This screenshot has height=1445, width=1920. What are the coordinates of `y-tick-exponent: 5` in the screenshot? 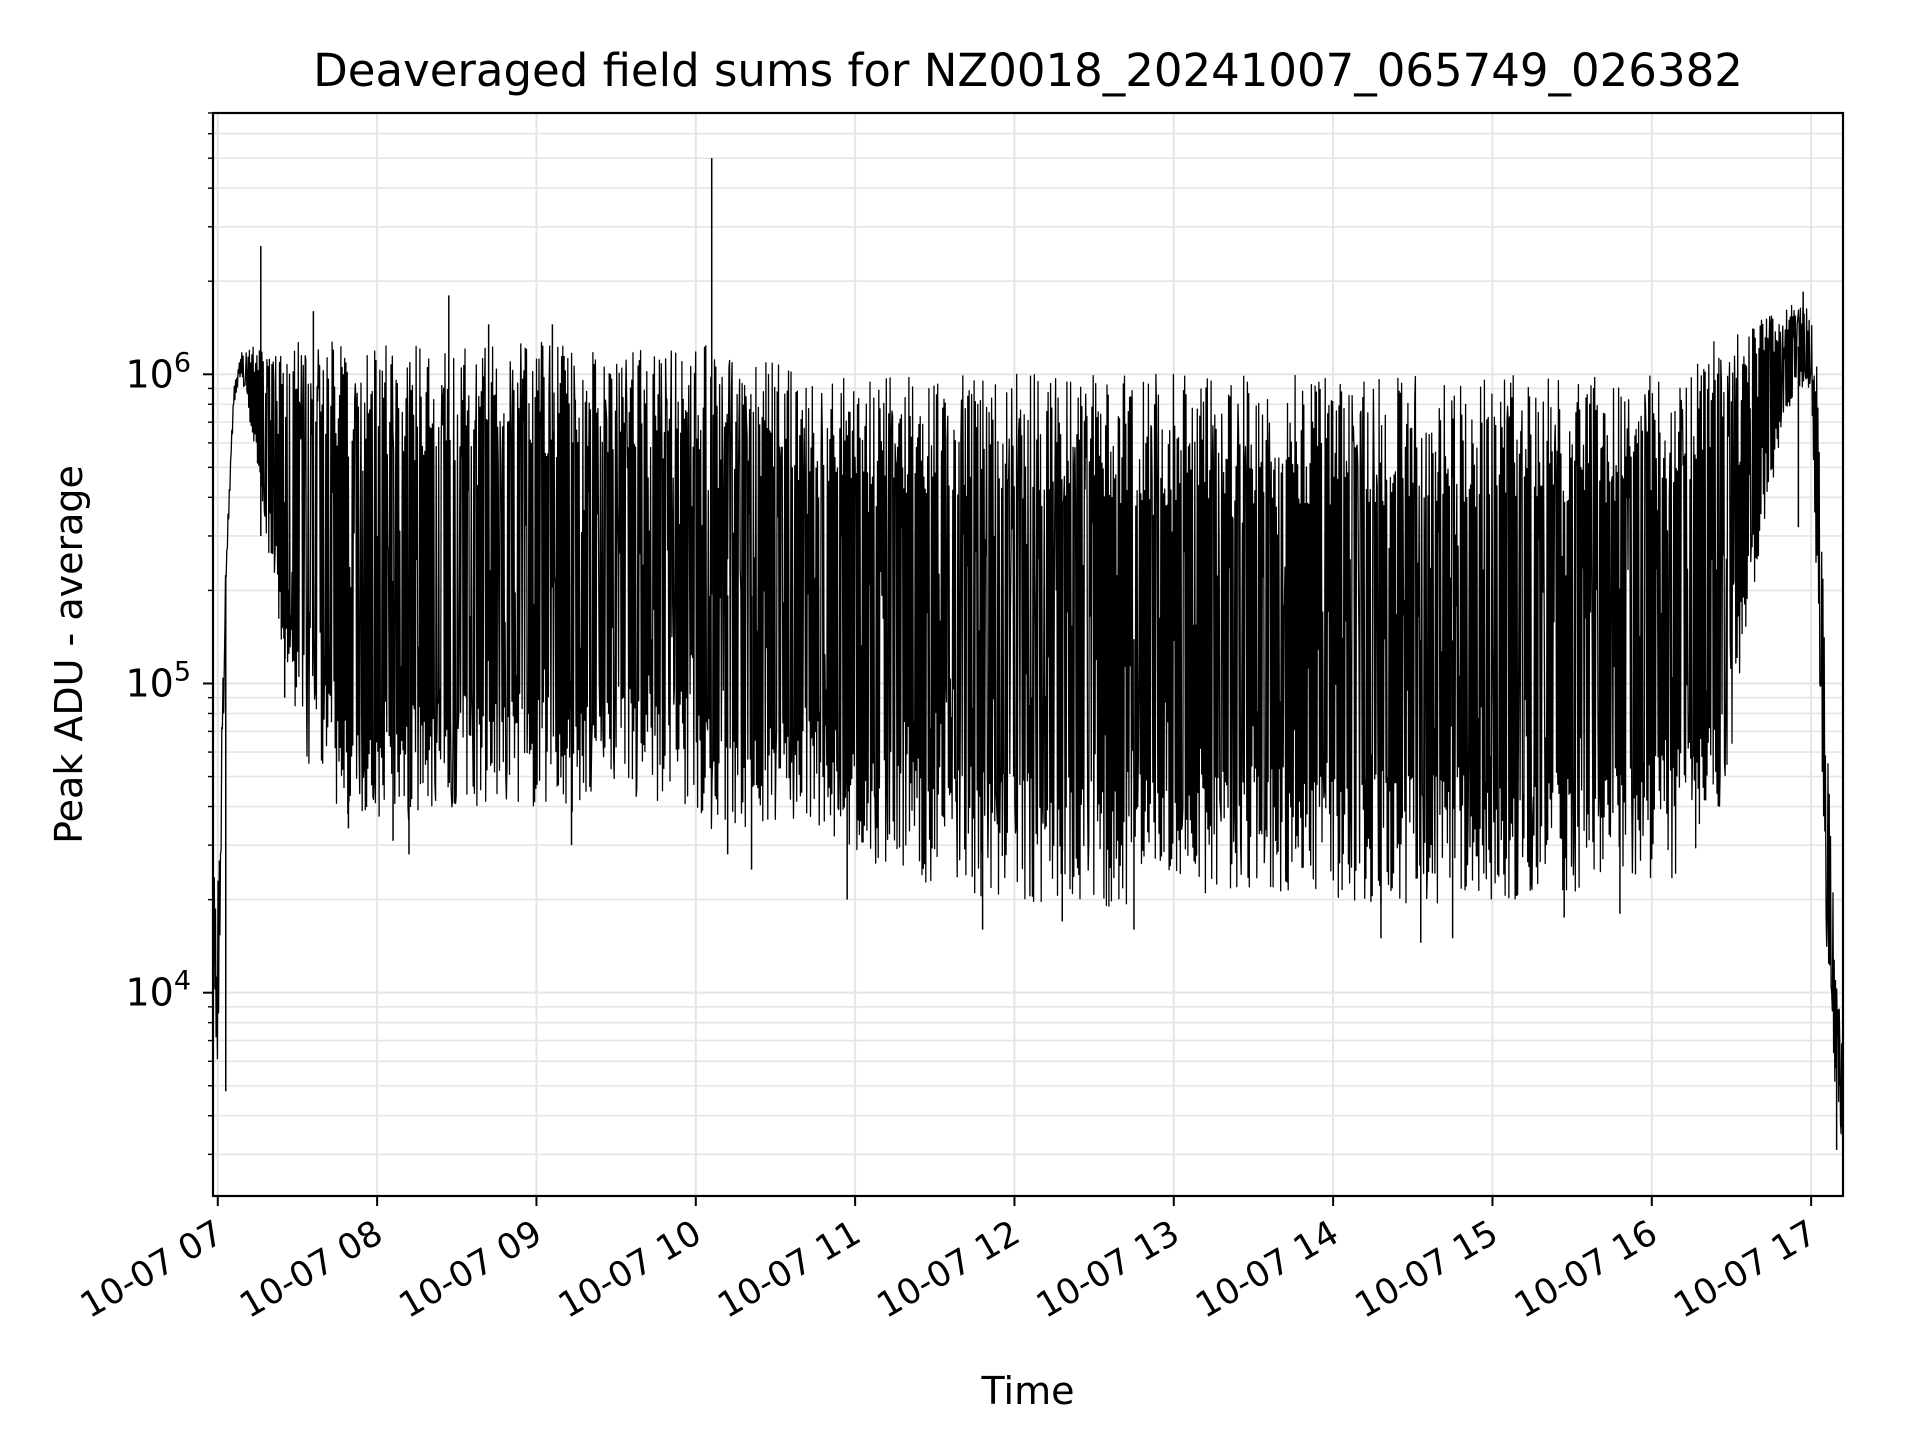 It's located at (182, 671).